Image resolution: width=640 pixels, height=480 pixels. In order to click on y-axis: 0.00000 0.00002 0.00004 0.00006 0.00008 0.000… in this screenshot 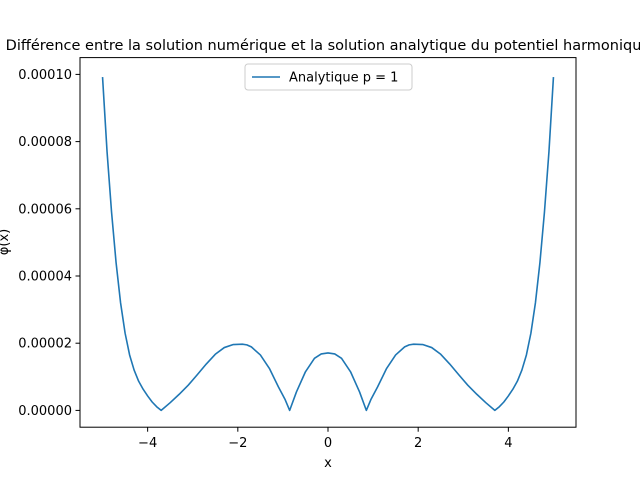, I will do `click(49, 243)`.